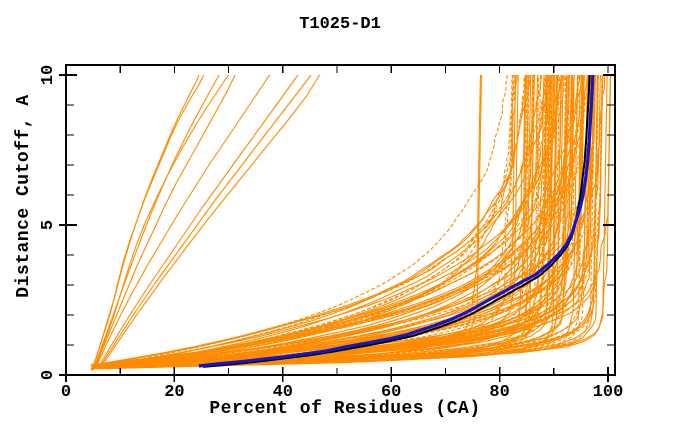 The width and height of the screenshot is (680, 440). Describe the element at coordinates (174, 392) in the screenshot. I see `x-tick-label: 20` at that location.